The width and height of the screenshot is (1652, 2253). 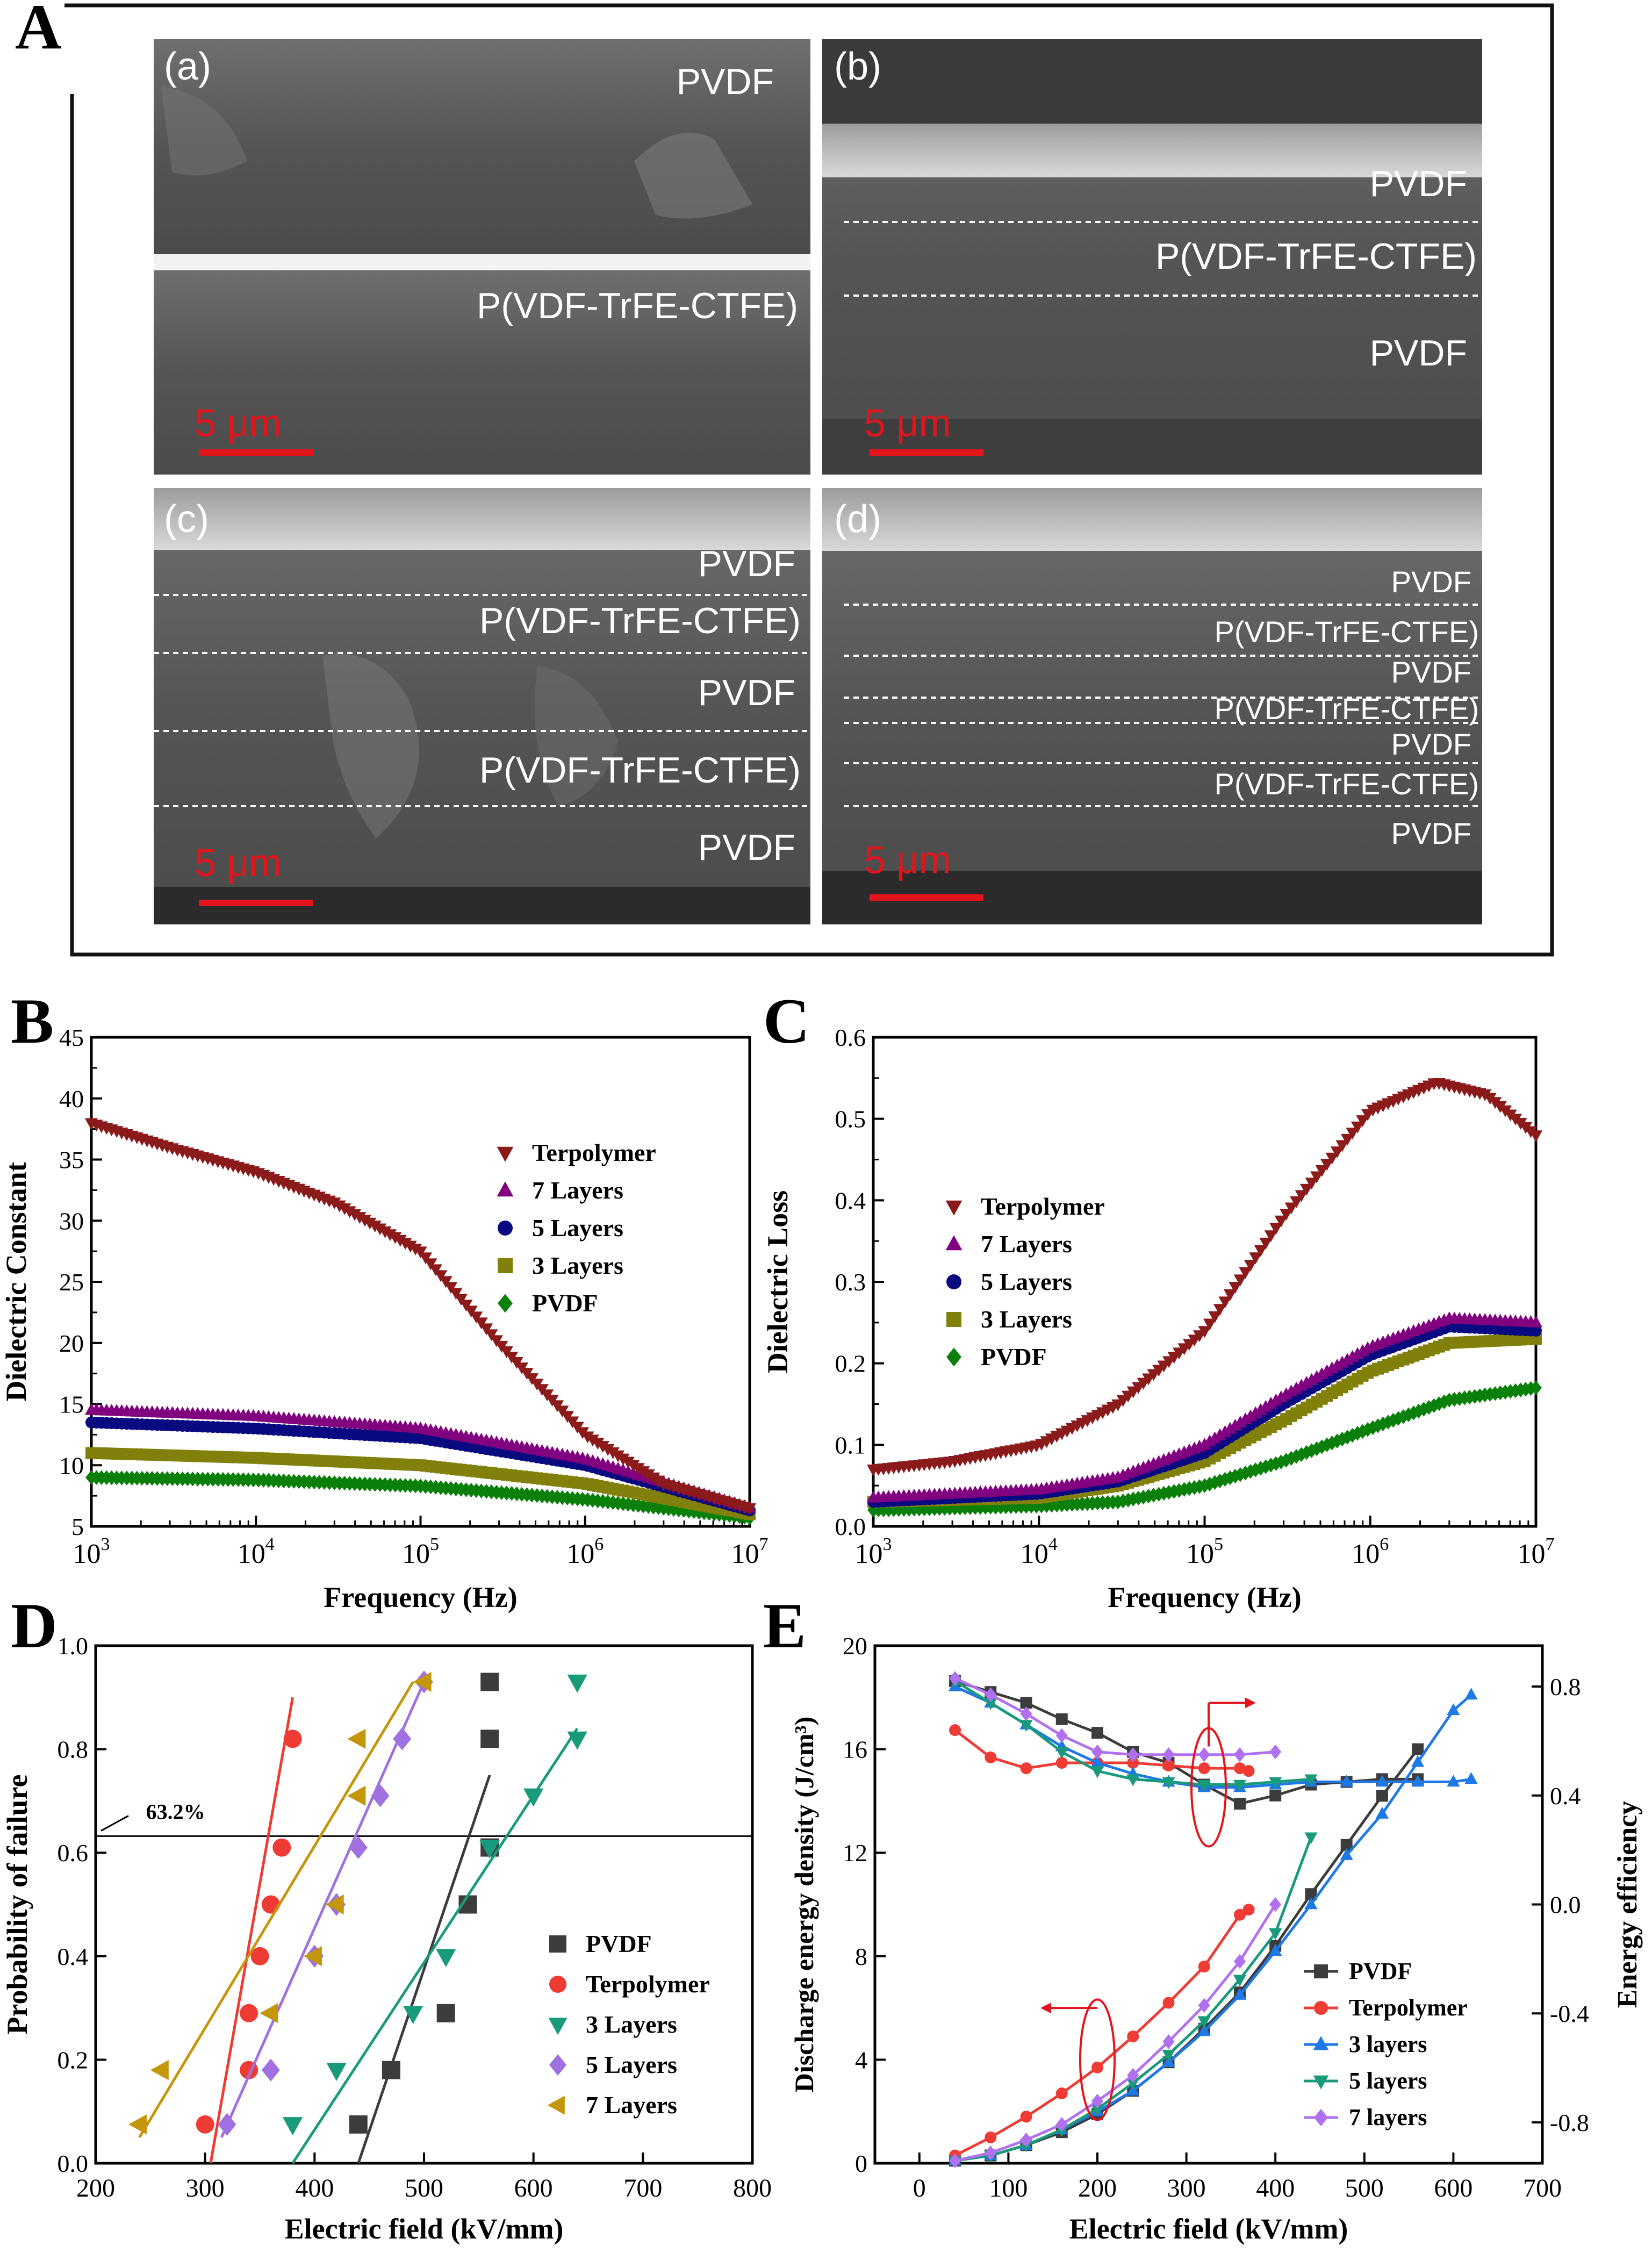 I want to click on legend-label: 7 layers, so click(x=1388, y=2117).